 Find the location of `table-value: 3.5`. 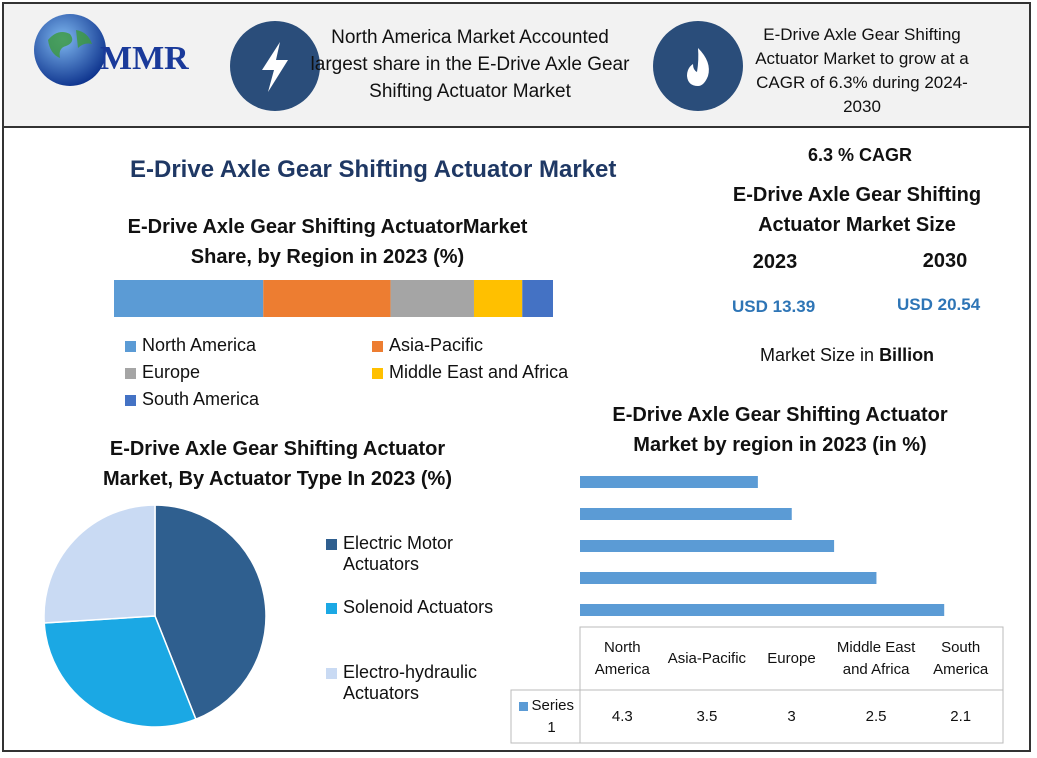

table-value: 3.5 is located at coordinates (707, 716).